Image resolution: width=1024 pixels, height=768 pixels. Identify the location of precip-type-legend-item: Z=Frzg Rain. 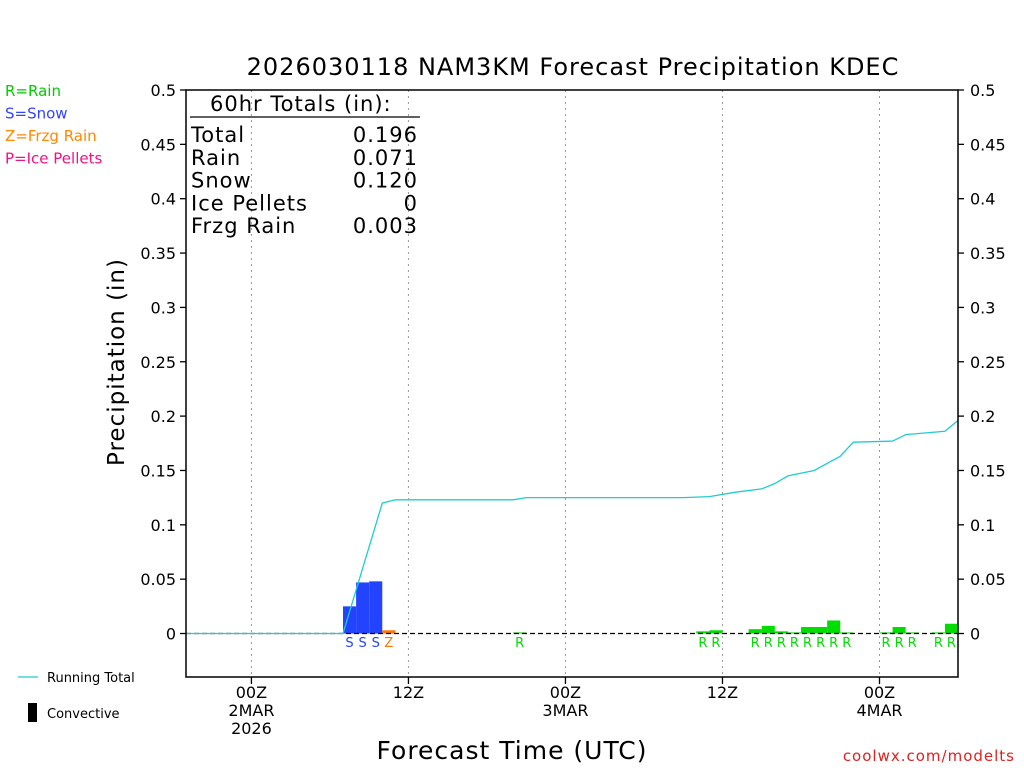
(51, 136).